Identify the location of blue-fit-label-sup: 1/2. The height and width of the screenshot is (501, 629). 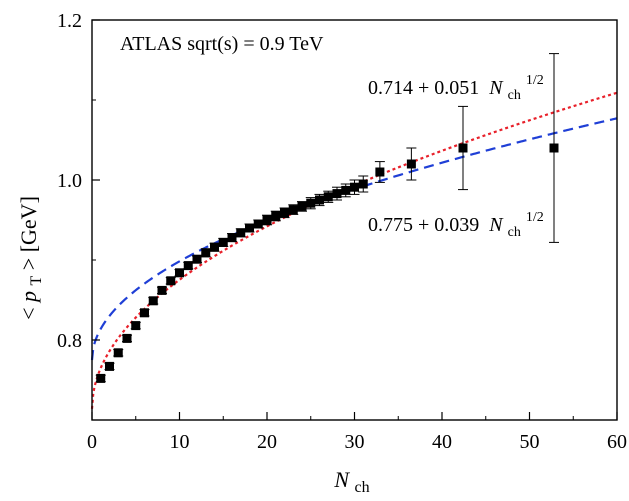
(535, 217).